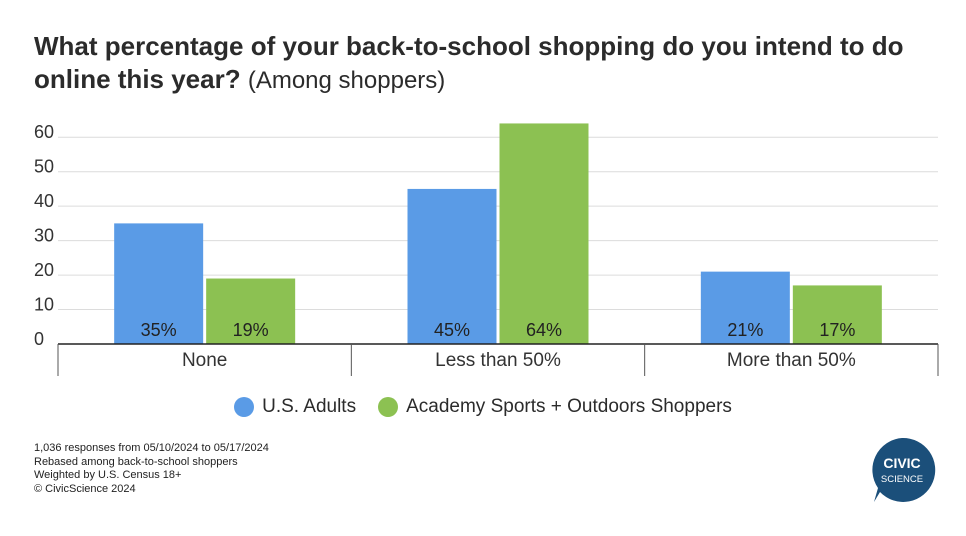 This screenshot has width=966, height=536. What do you see at coordinates (44, 167) in the screenshot?
I see `y-tick-label: 50` at bounding box center [44, 167].